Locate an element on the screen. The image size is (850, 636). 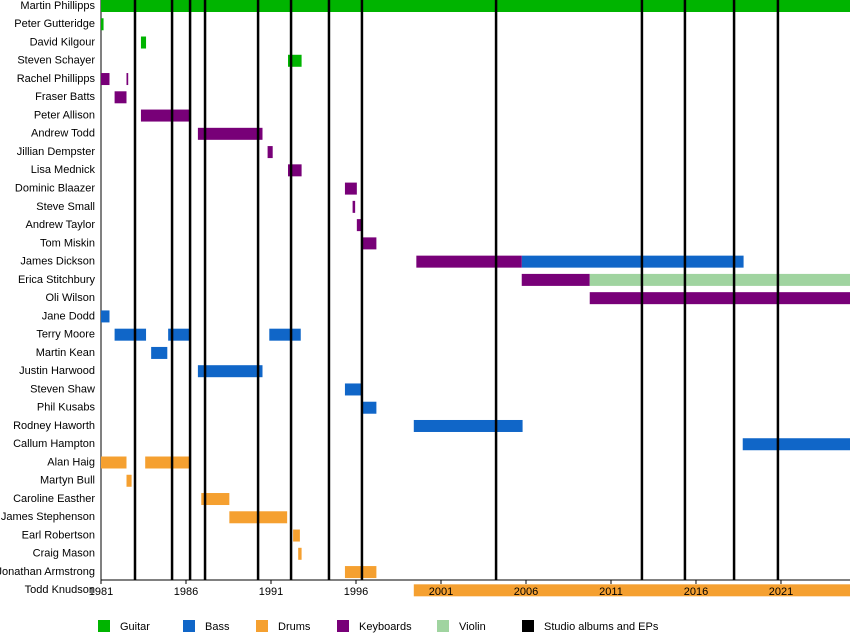
member-label: Fraser Batts is located at coordinates (65, 97).